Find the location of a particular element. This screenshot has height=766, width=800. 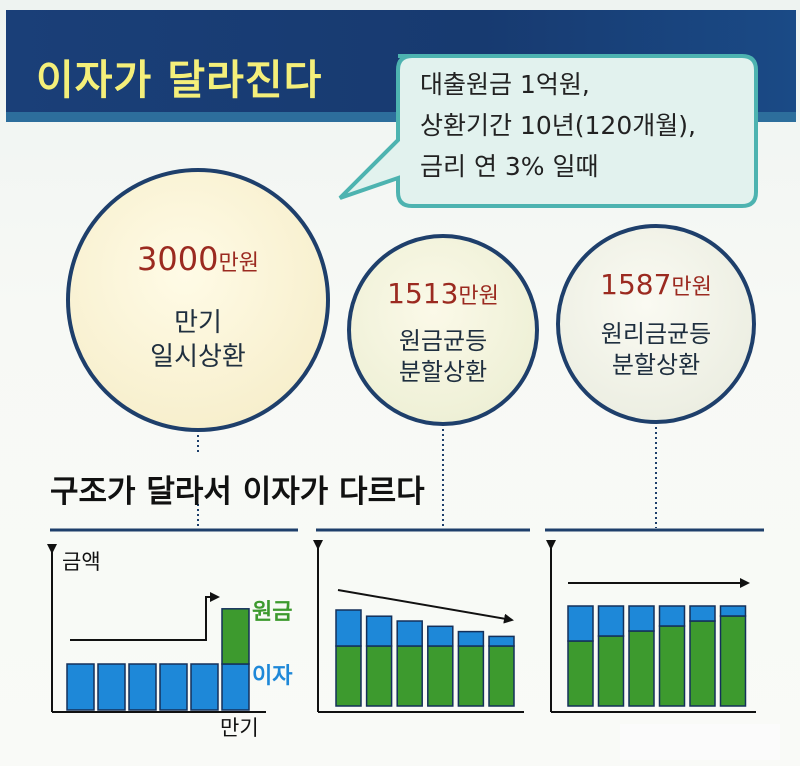

chart2-bar-2-principal is located at coordinates (379, 676).